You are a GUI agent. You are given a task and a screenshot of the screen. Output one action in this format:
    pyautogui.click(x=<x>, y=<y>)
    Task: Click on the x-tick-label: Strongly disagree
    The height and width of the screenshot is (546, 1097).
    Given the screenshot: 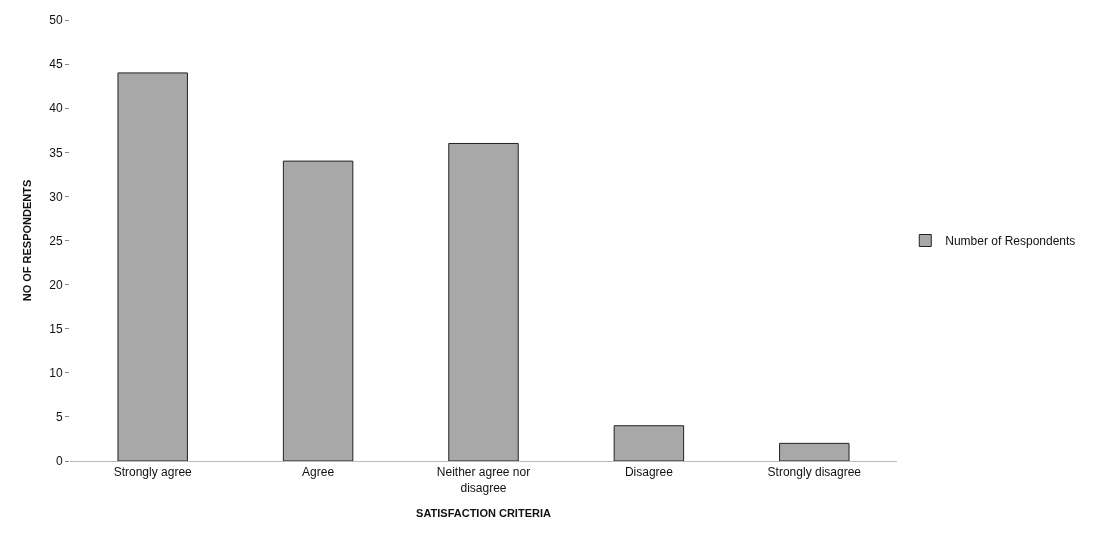 What is the action you would take?
    pyautogui.click(x=814, y=472)
    